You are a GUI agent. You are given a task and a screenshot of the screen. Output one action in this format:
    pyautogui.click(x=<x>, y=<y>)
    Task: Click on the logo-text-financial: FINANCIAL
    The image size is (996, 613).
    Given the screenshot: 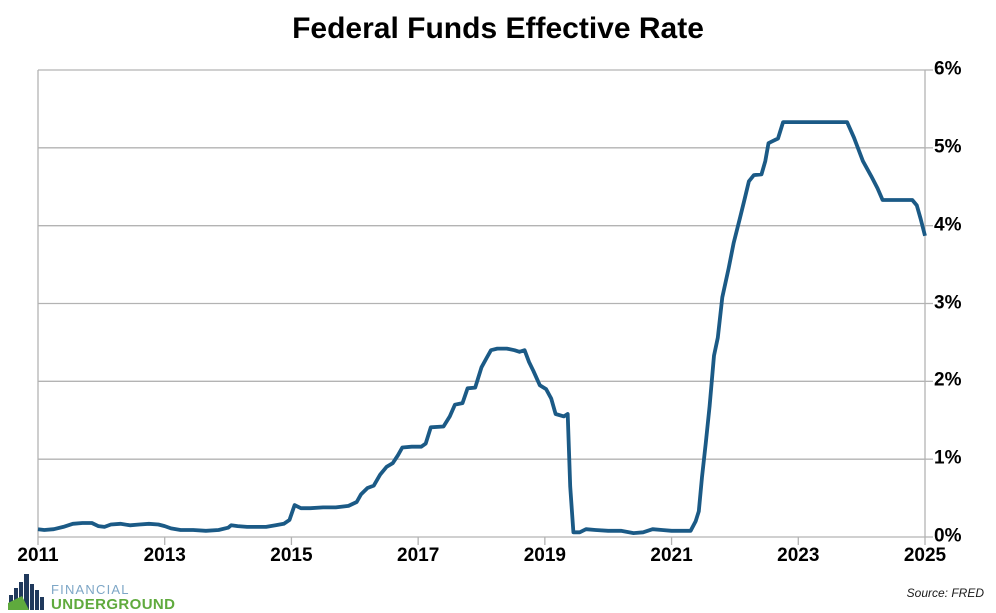 What is the action you would take?
    pyautogui.click(x=90, y=589)
    